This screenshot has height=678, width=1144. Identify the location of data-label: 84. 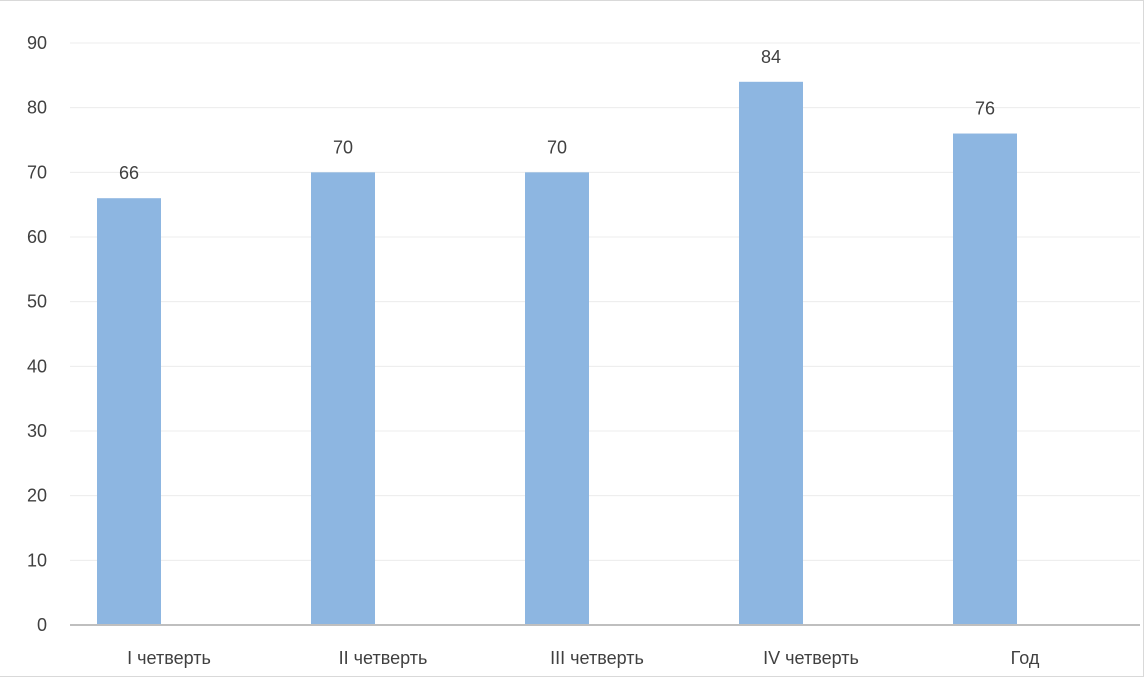
(771, 57).